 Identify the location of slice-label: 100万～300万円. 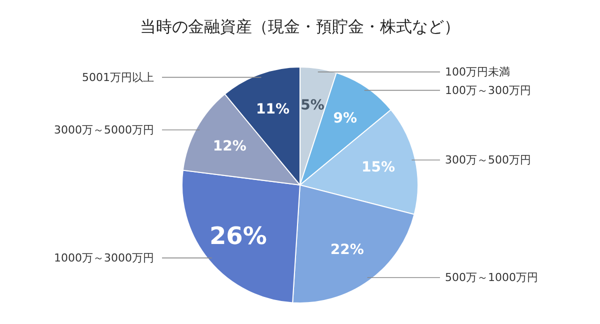
(488, 90).